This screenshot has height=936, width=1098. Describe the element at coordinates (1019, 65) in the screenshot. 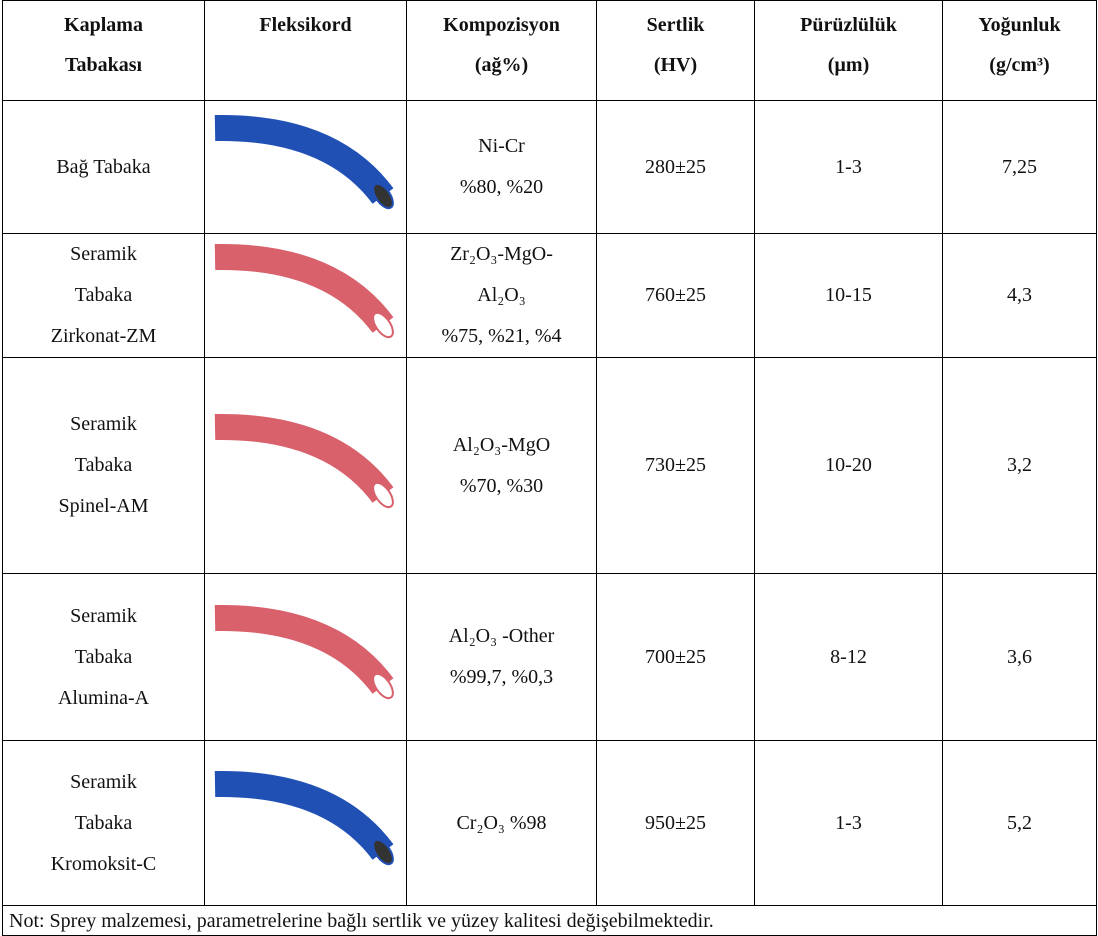

I see `cell-text: (g/cm³)` at that location.